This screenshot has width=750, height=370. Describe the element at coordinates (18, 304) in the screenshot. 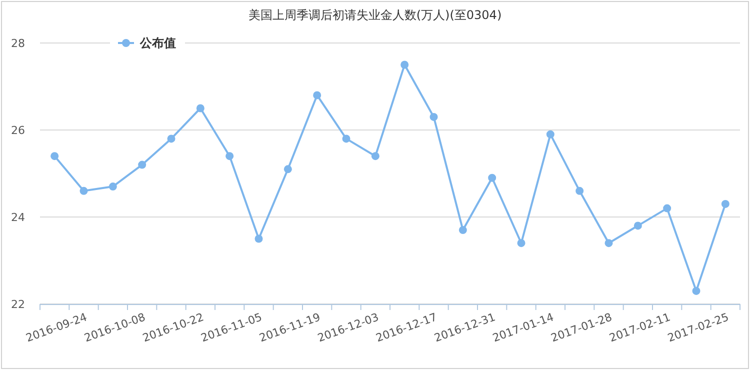

I see `y-tick-label: 22` at that location.